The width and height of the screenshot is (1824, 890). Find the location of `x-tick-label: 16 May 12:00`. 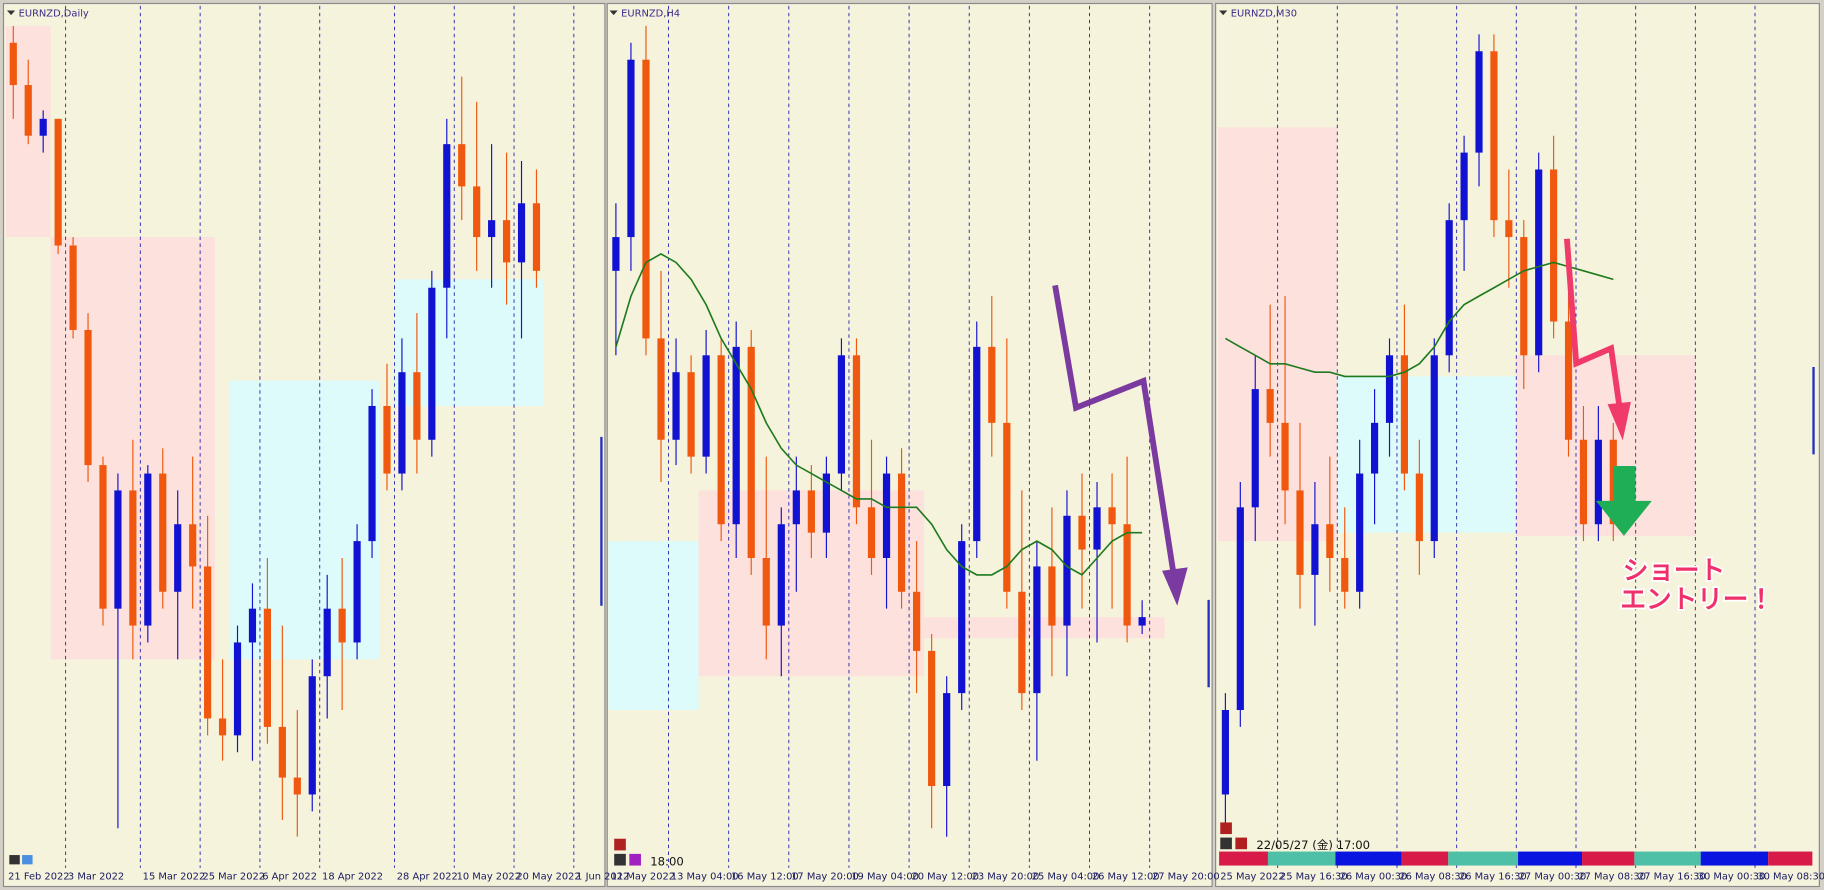

x-tick-label: 16 May 12:00 is located at coordinates (765, 877).